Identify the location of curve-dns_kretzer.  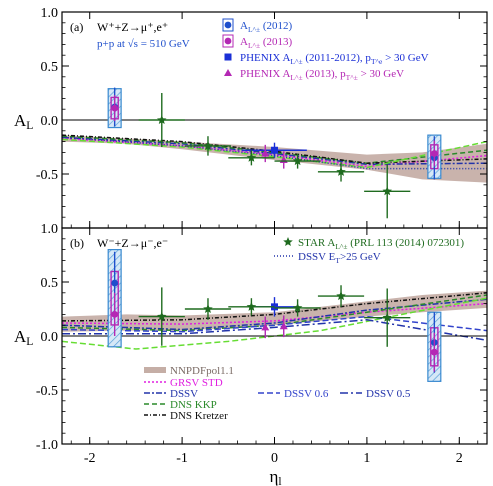
(274, 307).